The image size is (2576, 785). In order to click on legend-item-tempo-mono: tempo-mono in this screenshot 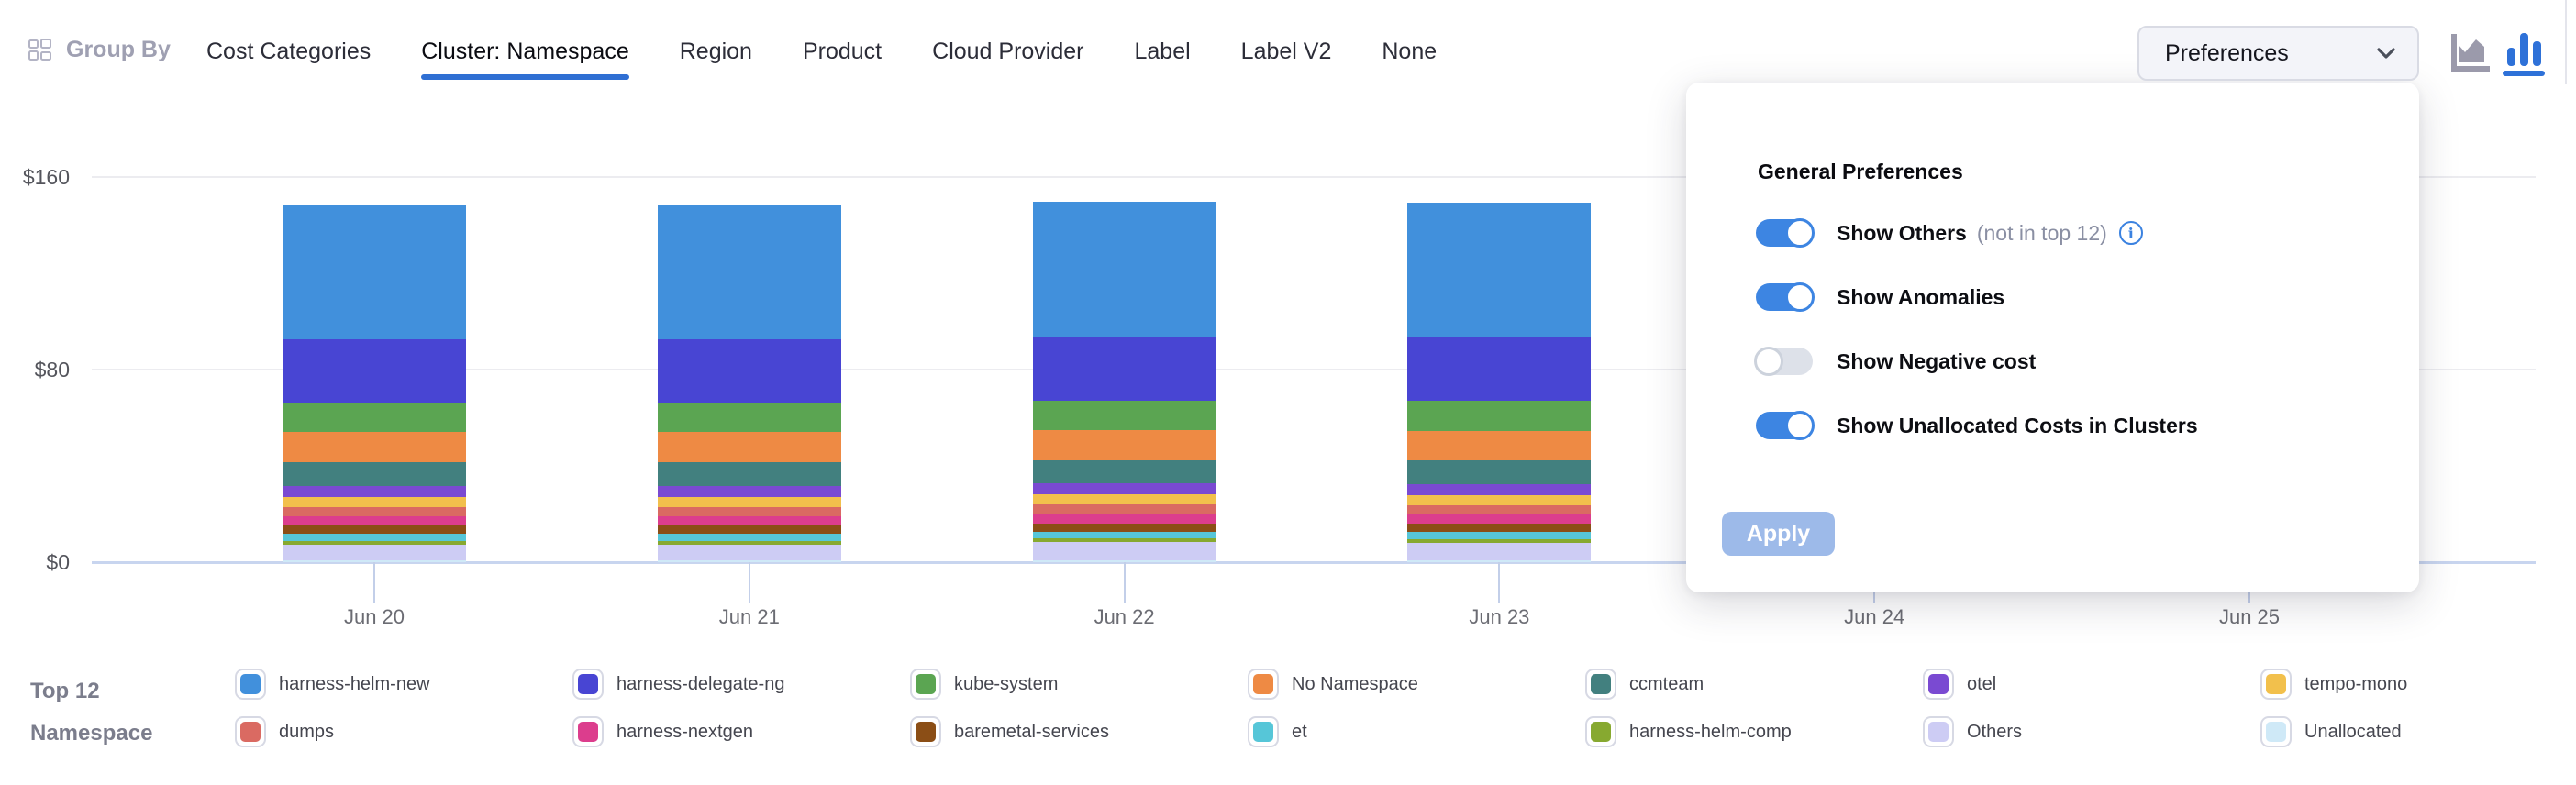, I will do `click(2418, 684)`.